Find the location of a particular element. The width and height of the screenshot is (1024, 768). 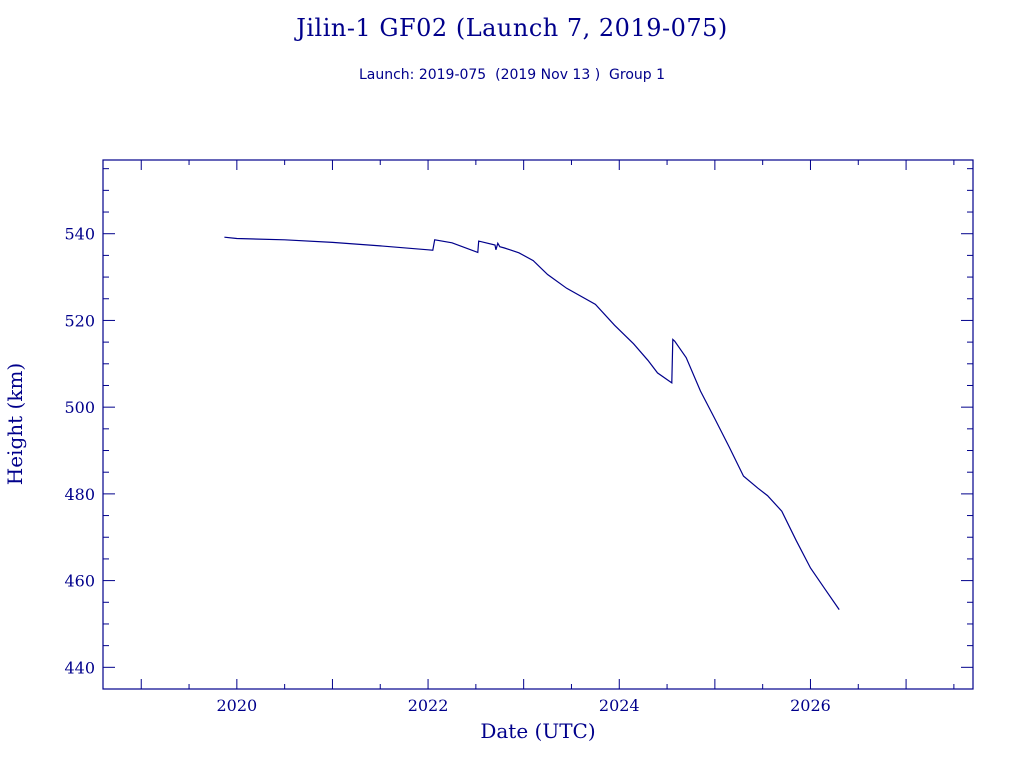

x-tick-label: 2026 is located at coordinates (810, 705).